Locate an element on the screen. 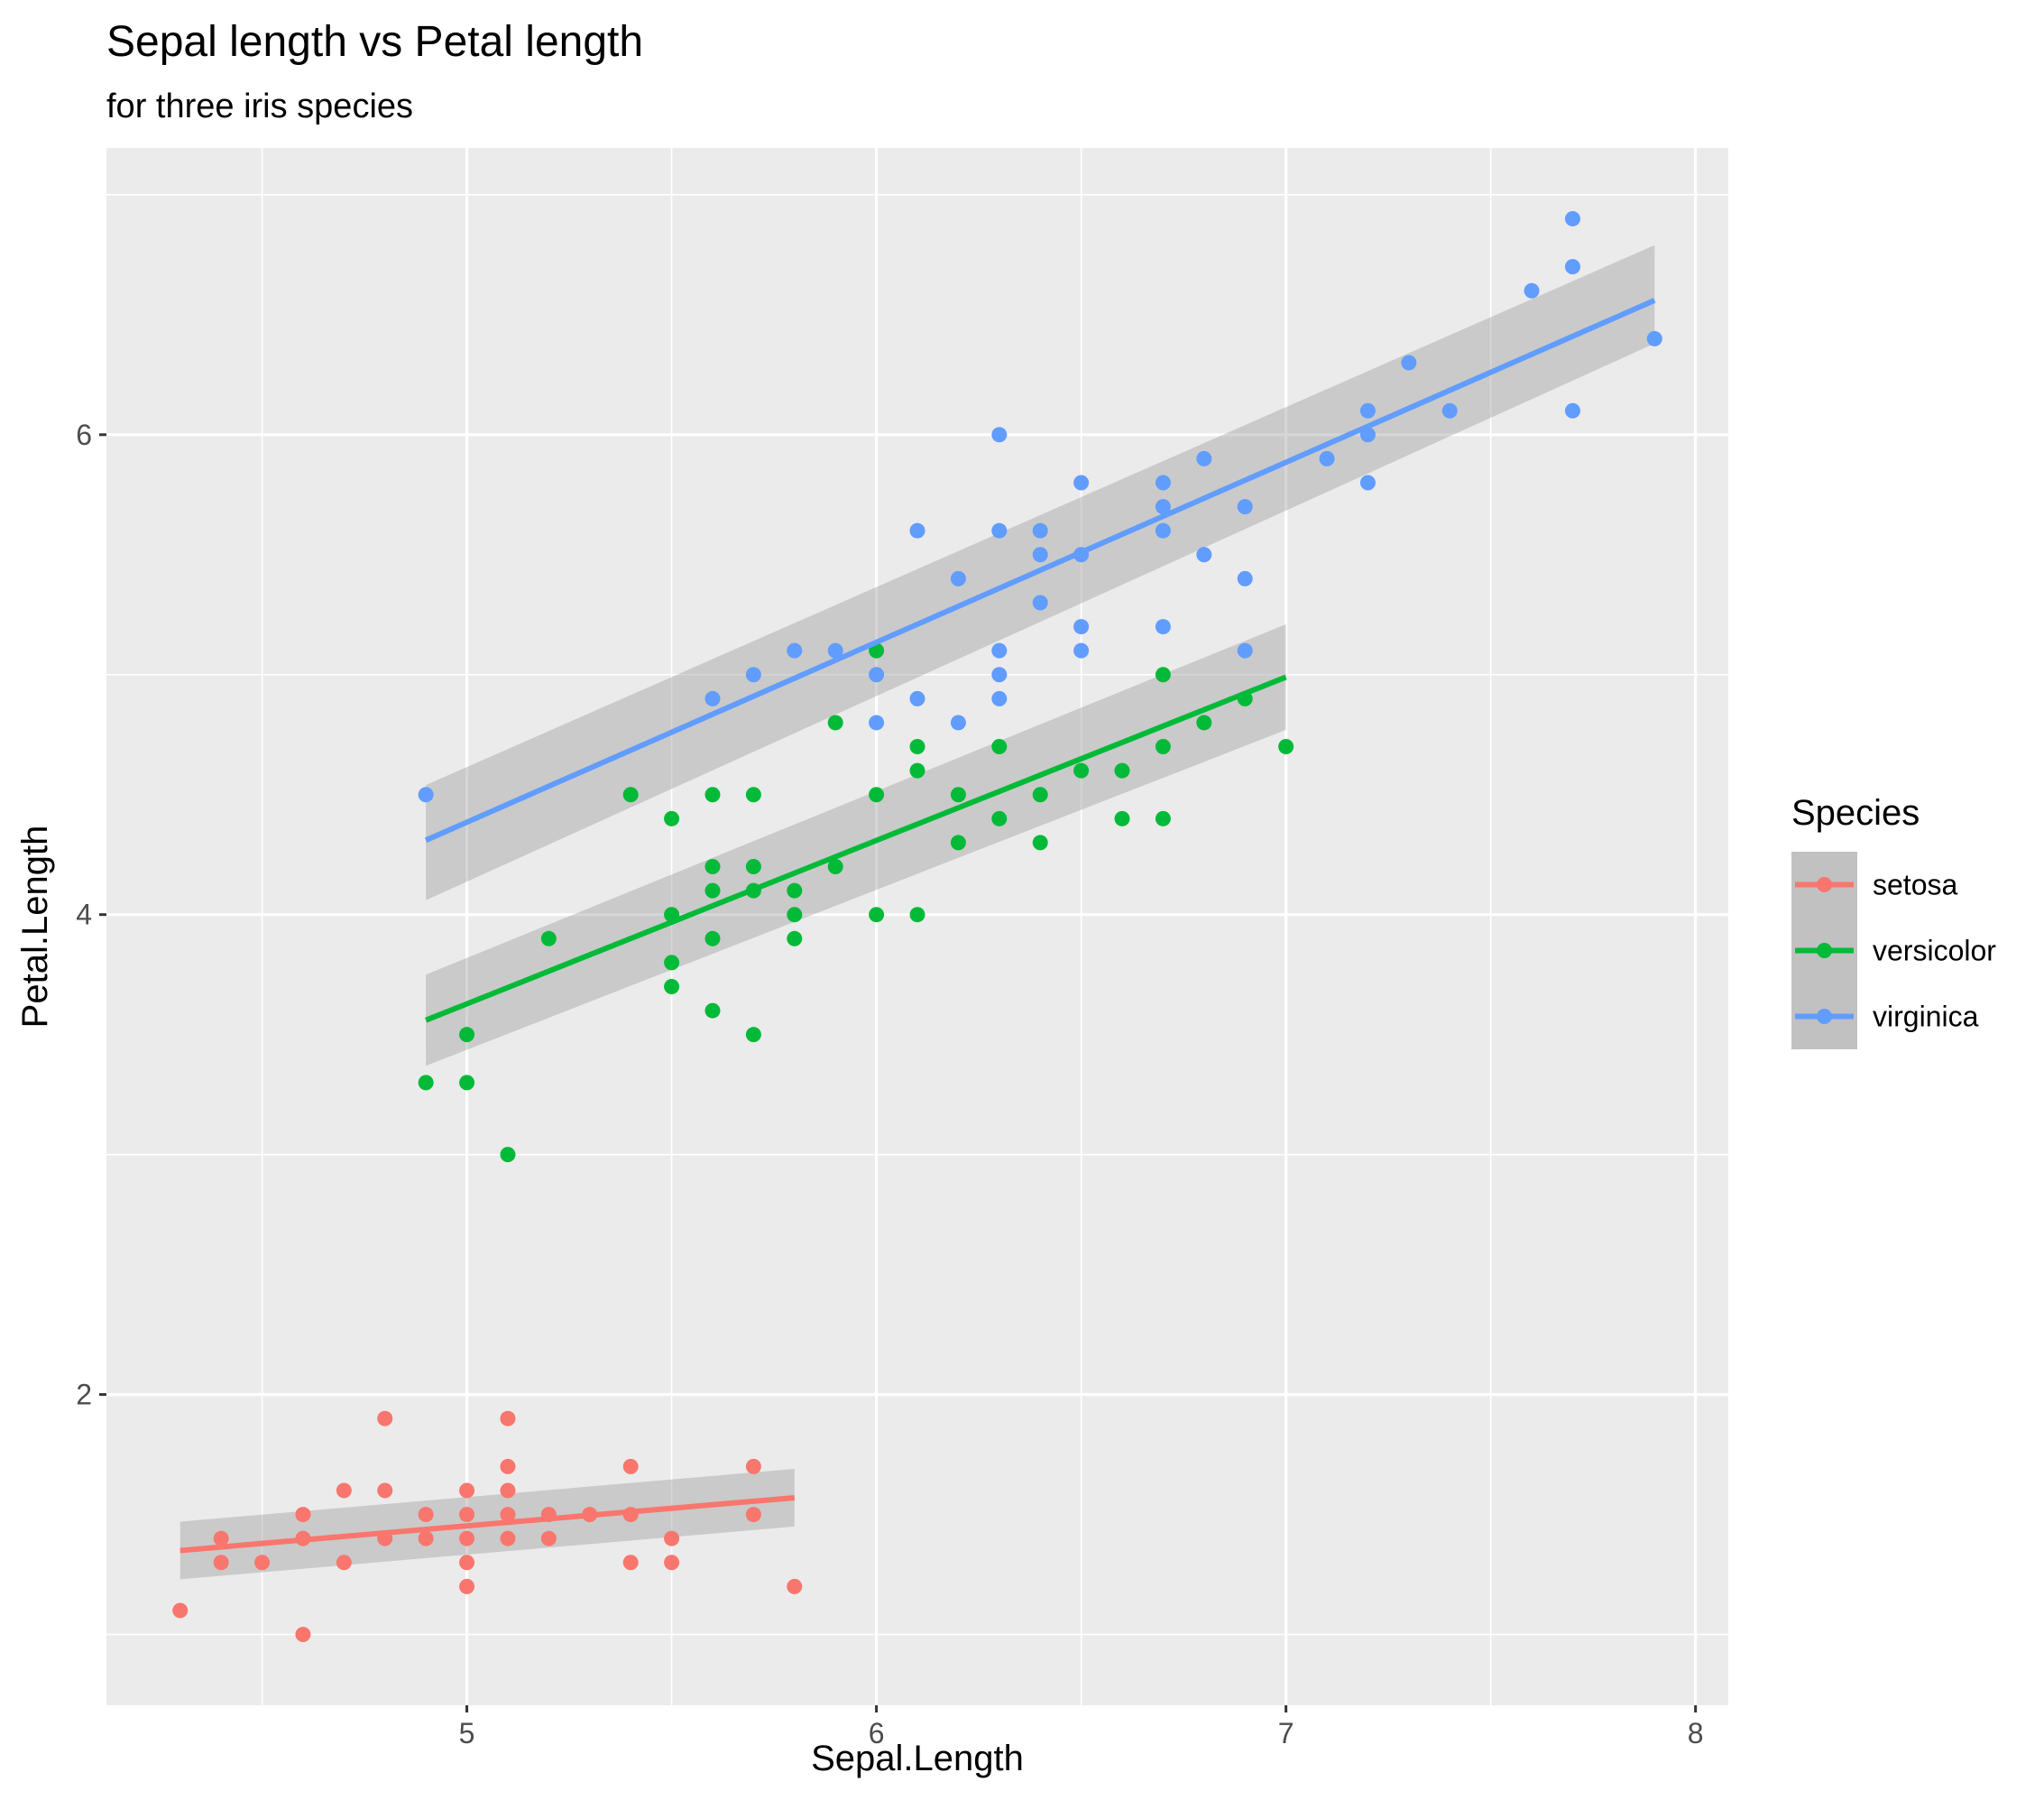 The height and width of the screenshot is (1800, 2044). x-tick-label: 8 is located at coordinates (1696, 1733).